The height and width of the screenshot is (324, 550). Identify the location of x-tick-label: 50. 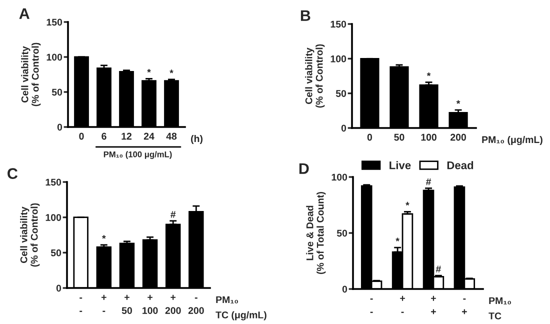
(399, 137).